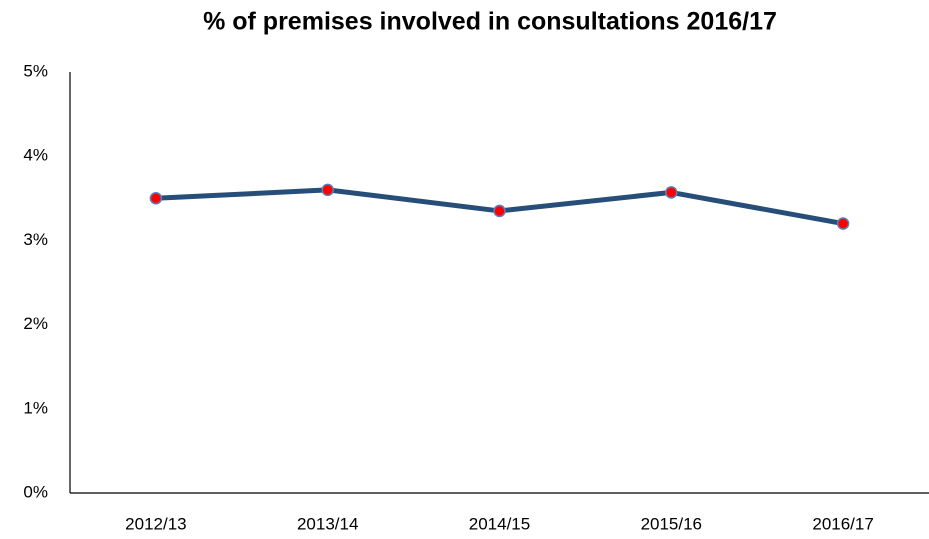 The image size is (929, 539). I want to click on y-tick-label: 4%, so click(35, 155).